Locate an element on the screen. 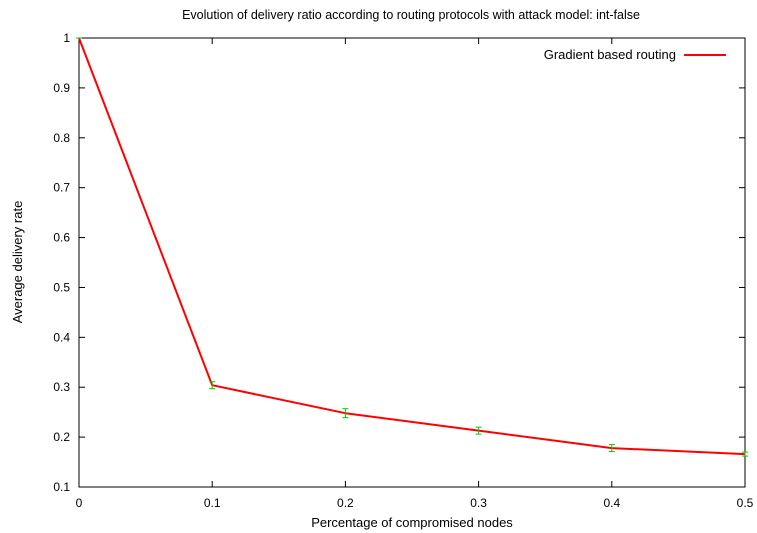 The width and height of the screenshot is (757, 533). y-tick-label: 0.6 is located at coordinates (61, 238).